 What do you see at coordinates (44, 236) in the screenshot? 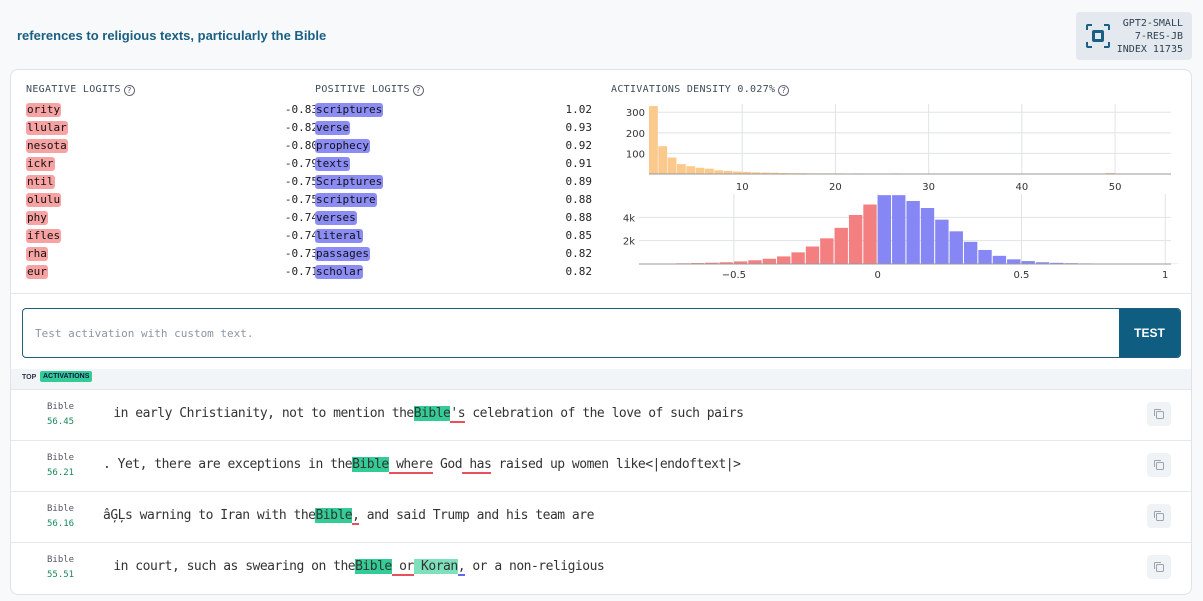
I see `logit-token: ifles` at bounding box center [44, 236].